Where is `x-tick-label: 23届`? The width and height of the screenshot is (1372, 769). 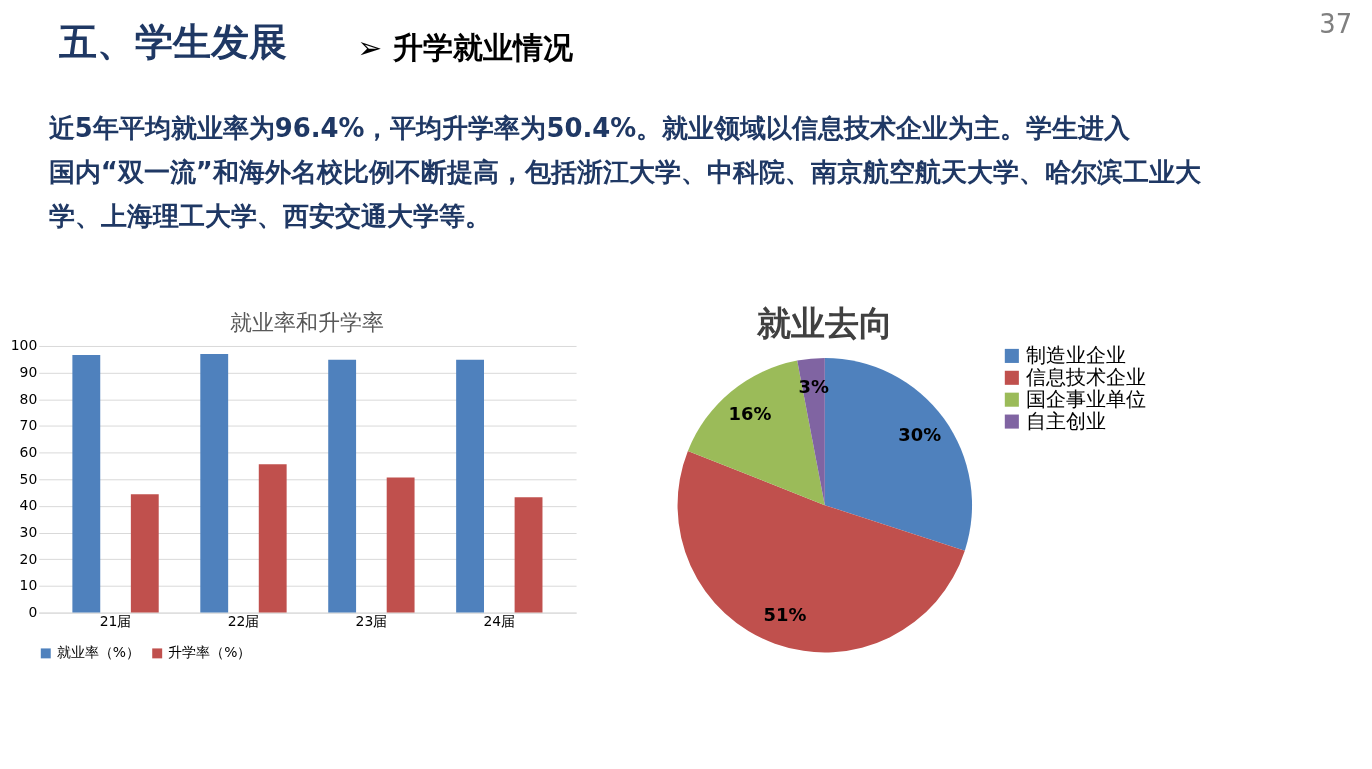 x-tick-label: 23届 is located at coordinates (371, 621).